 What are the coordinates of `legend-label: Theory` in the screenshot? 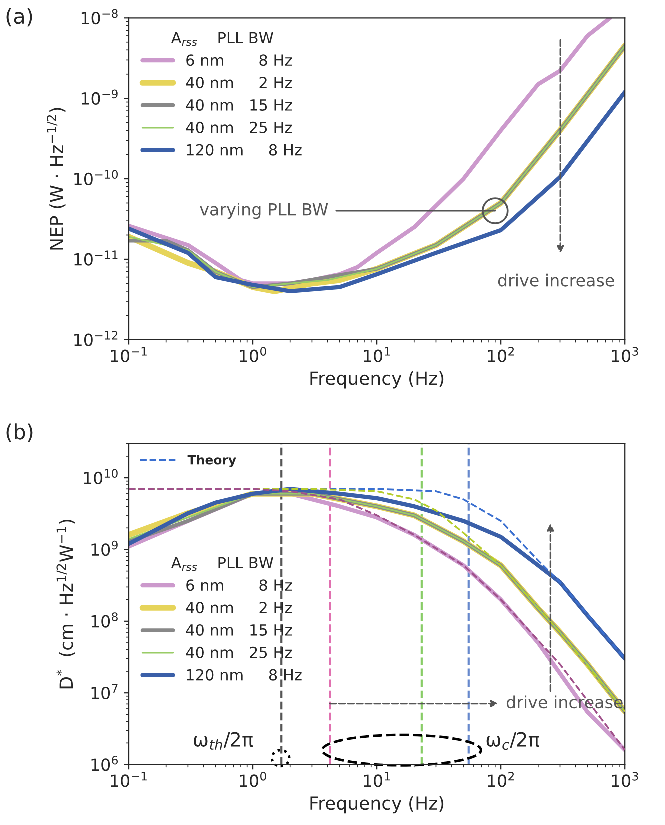 It's located at (212, 461).